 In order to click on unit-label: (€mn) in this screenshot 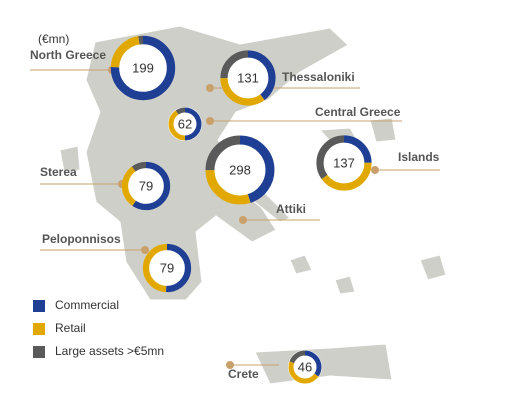, I will do `click(53, 39)`.